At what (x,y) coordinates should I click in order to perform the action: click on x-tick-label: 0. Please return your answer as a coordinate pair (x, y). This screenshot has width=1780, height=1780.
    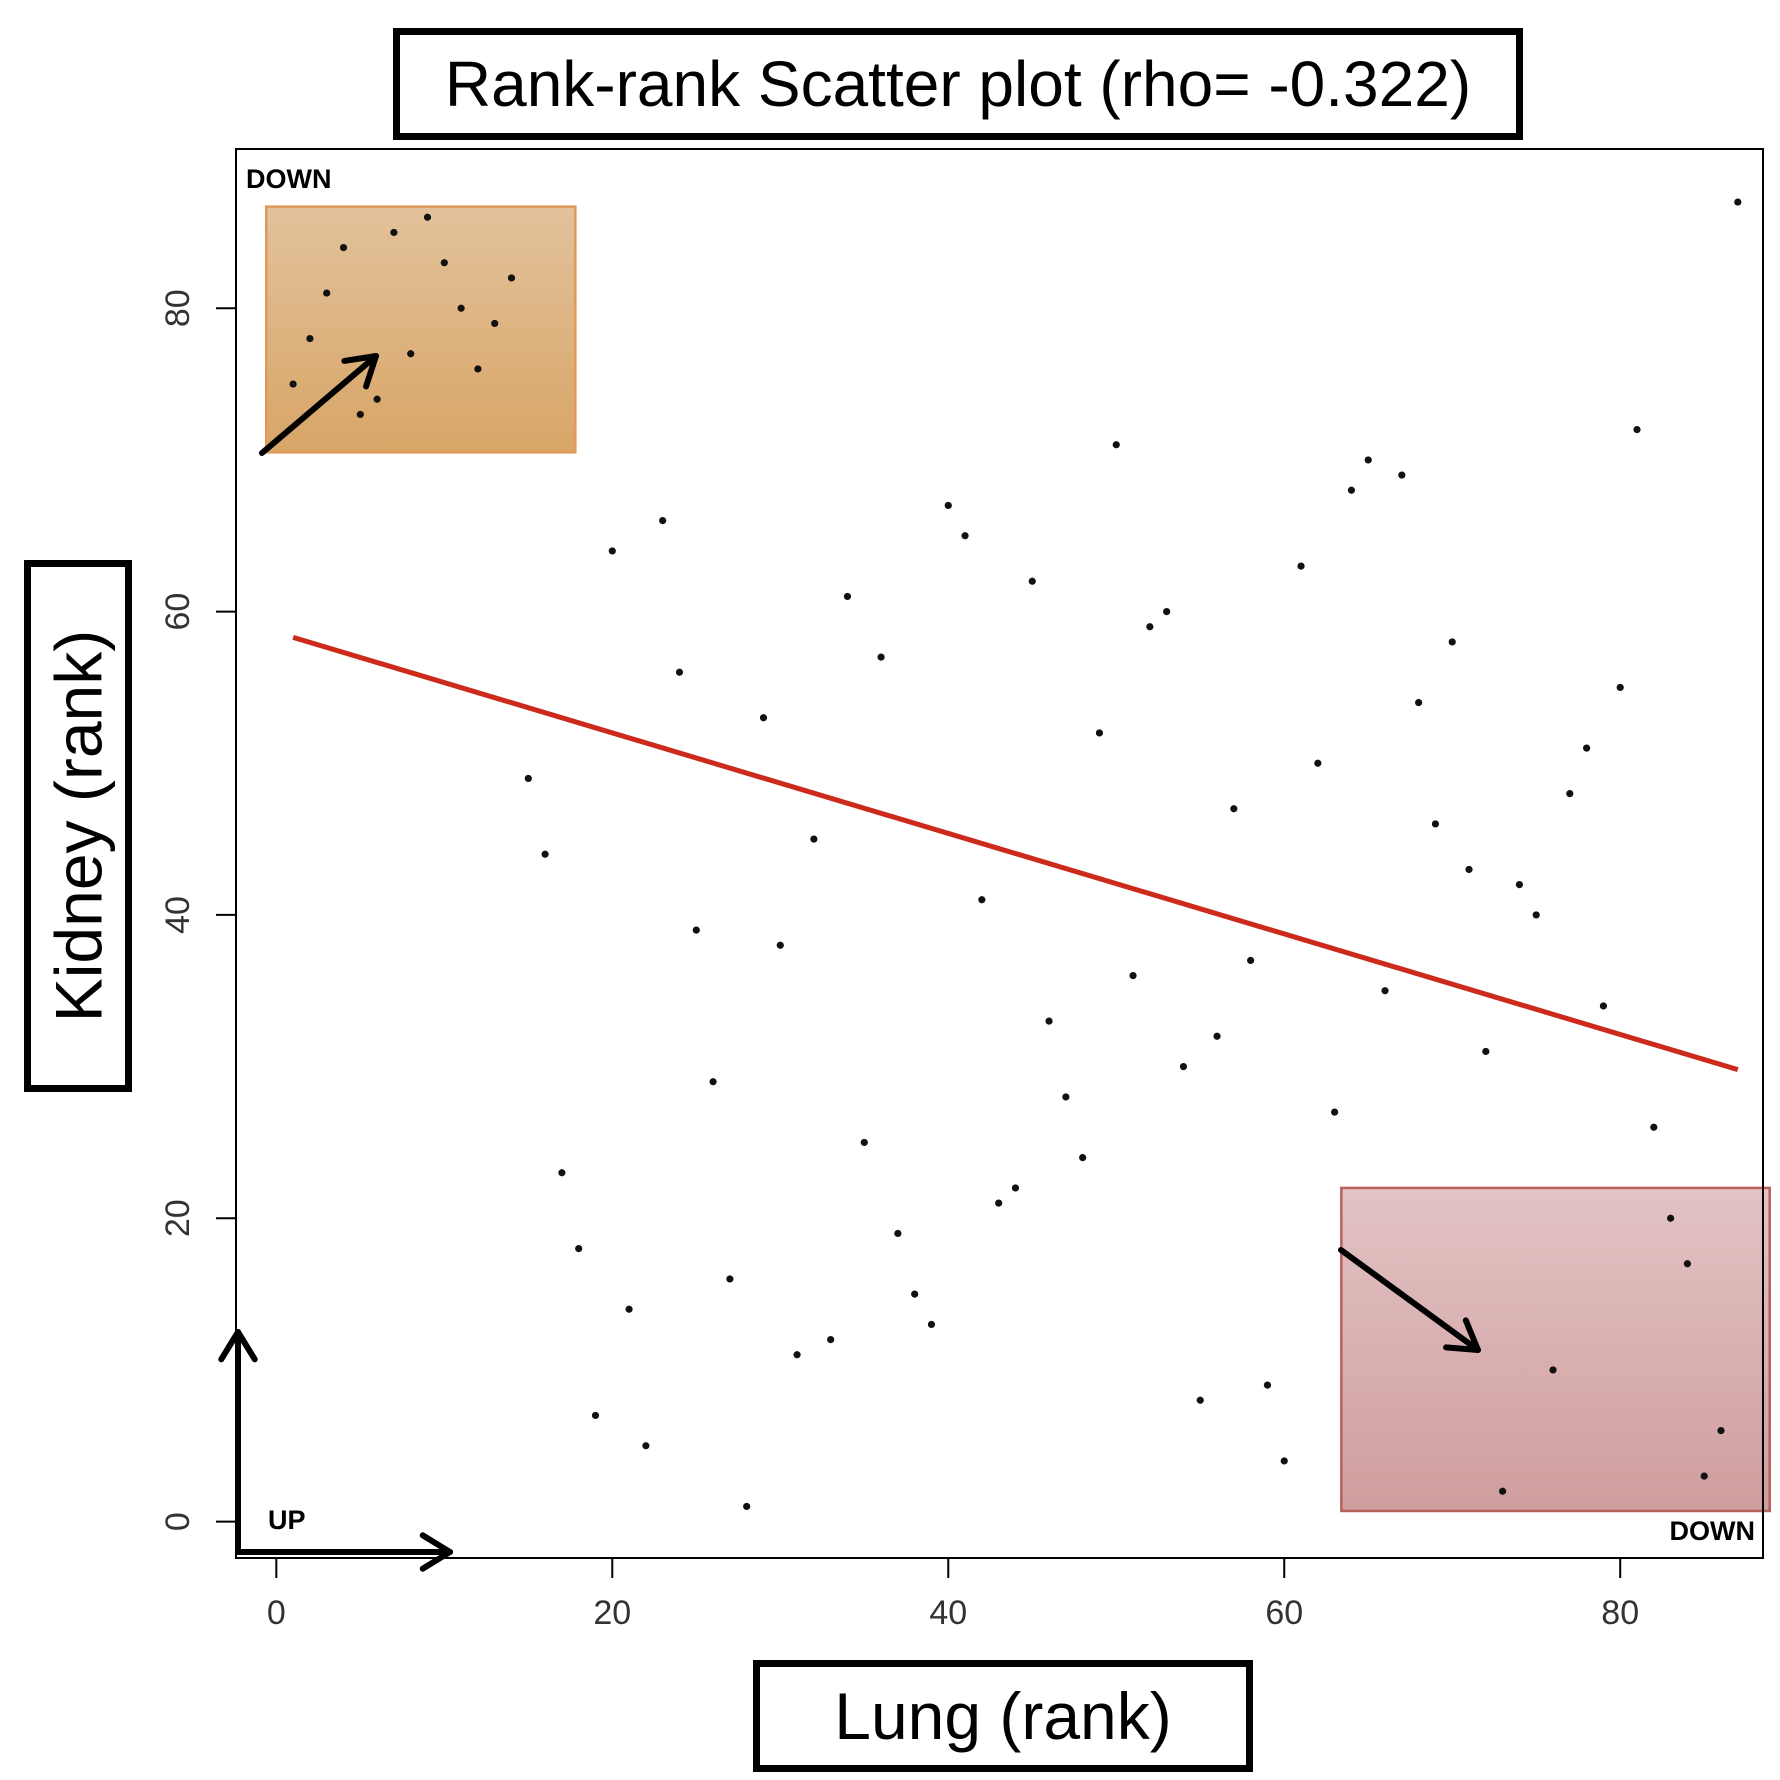
    Looking at the image, I should click on (276, 1613).